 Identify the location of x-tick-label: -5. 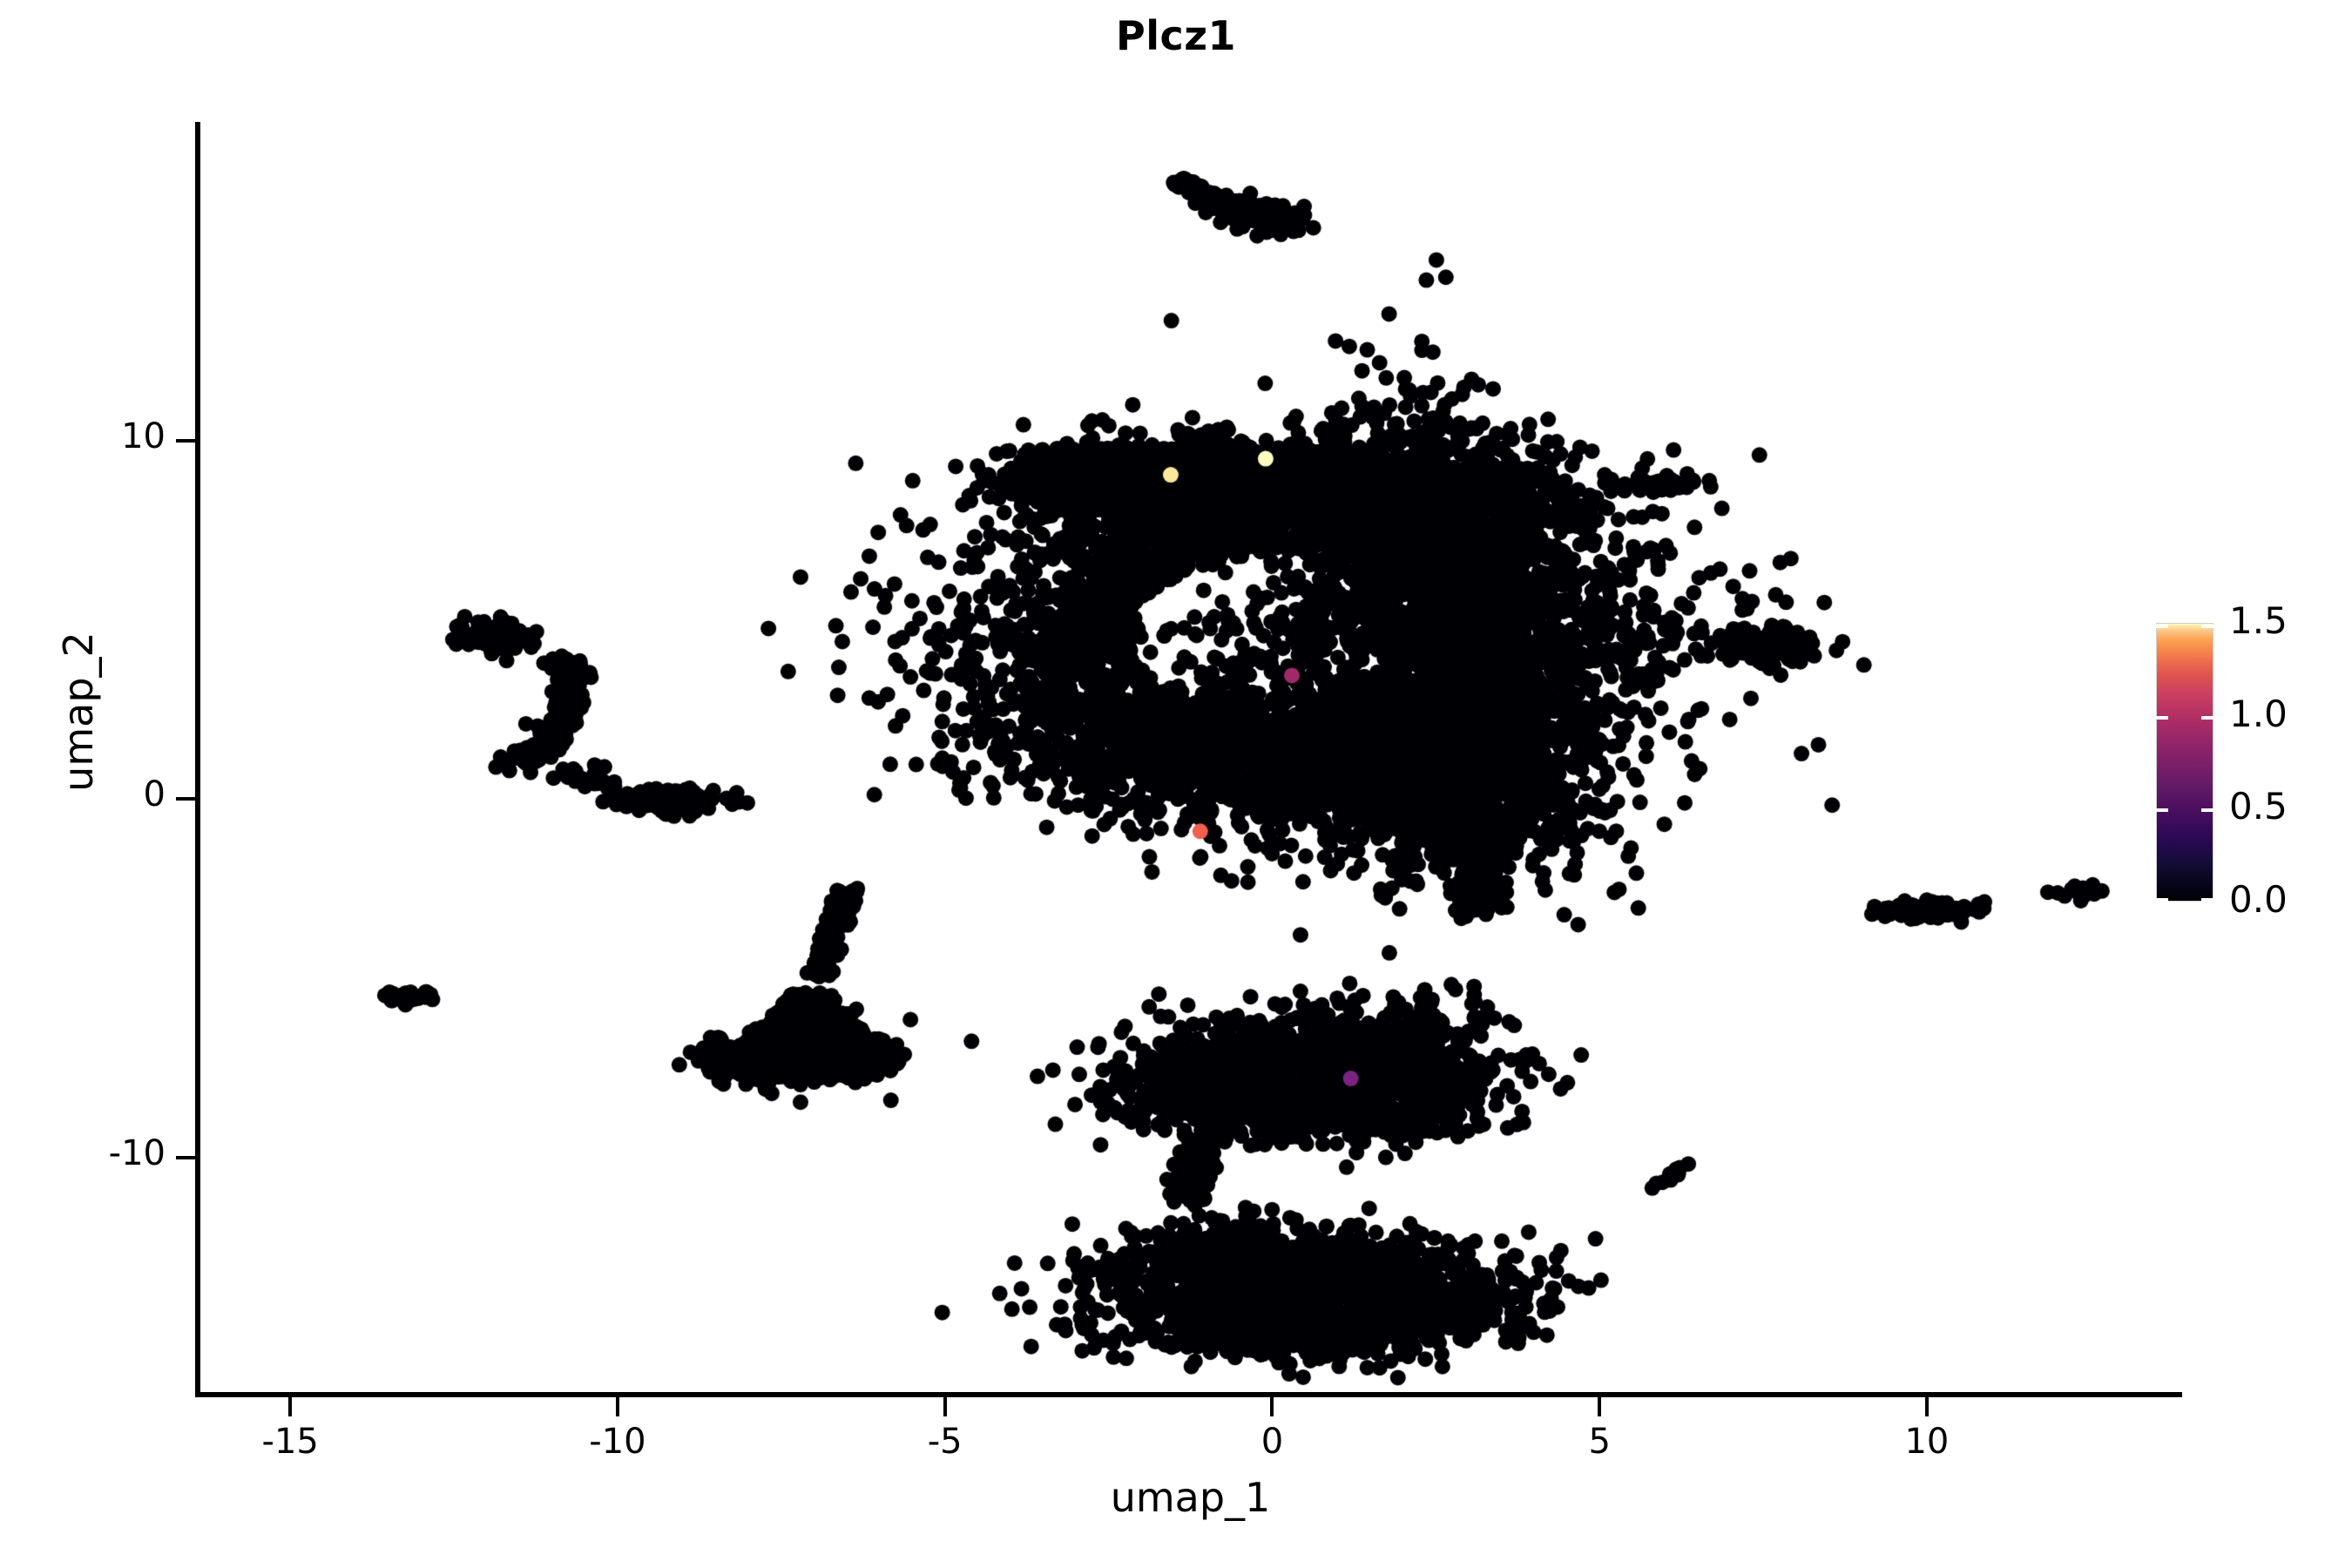
(945, 1442).